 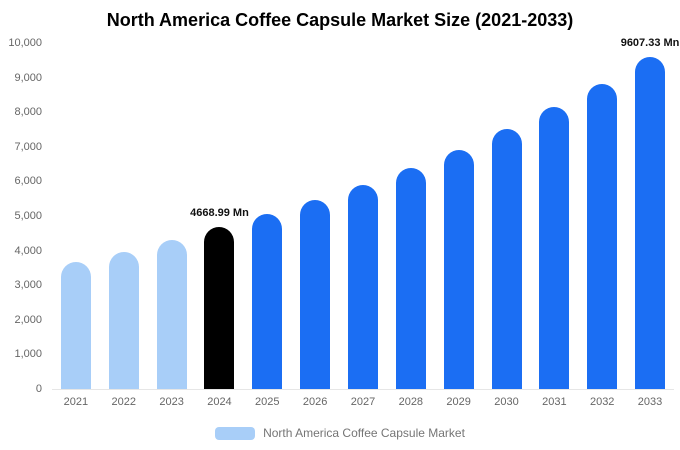 What do you see at coordinates (458, 269) in the screenshot?
I see `bar-2029` at bounding box center [458, 269].